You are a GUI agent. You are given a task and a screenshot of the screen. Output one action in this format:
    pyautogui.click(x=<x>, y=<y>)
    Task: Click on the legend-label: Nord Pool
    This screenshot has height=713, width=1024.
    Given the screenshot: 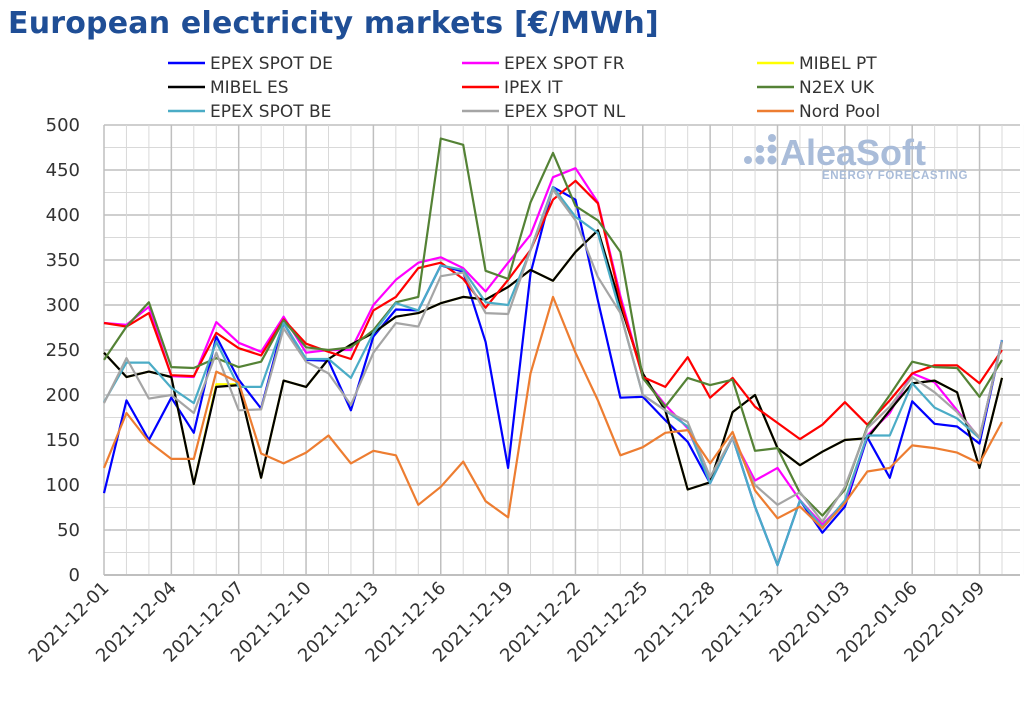 What is the action you would take?
    pyautogui.click(x=839, y=112)
    